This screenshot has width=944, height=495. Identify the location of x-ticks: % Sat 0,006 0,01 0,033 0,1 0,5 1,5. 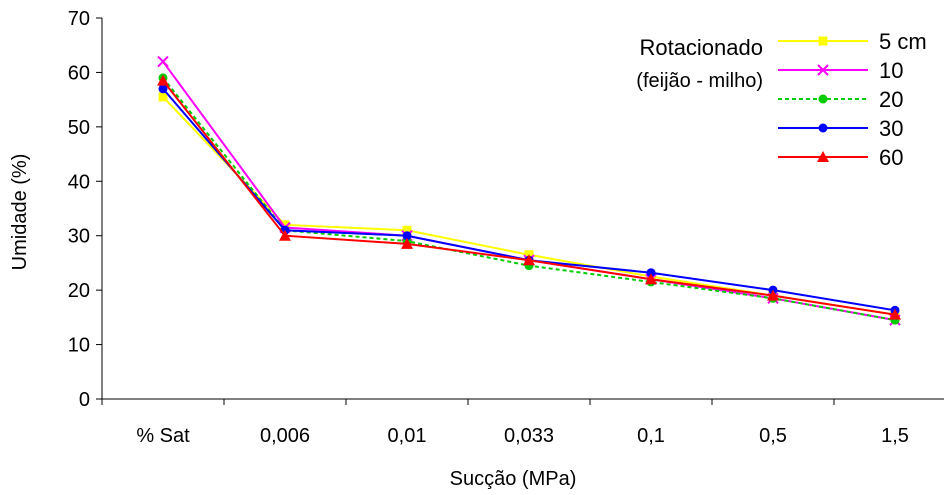
(505, 423).